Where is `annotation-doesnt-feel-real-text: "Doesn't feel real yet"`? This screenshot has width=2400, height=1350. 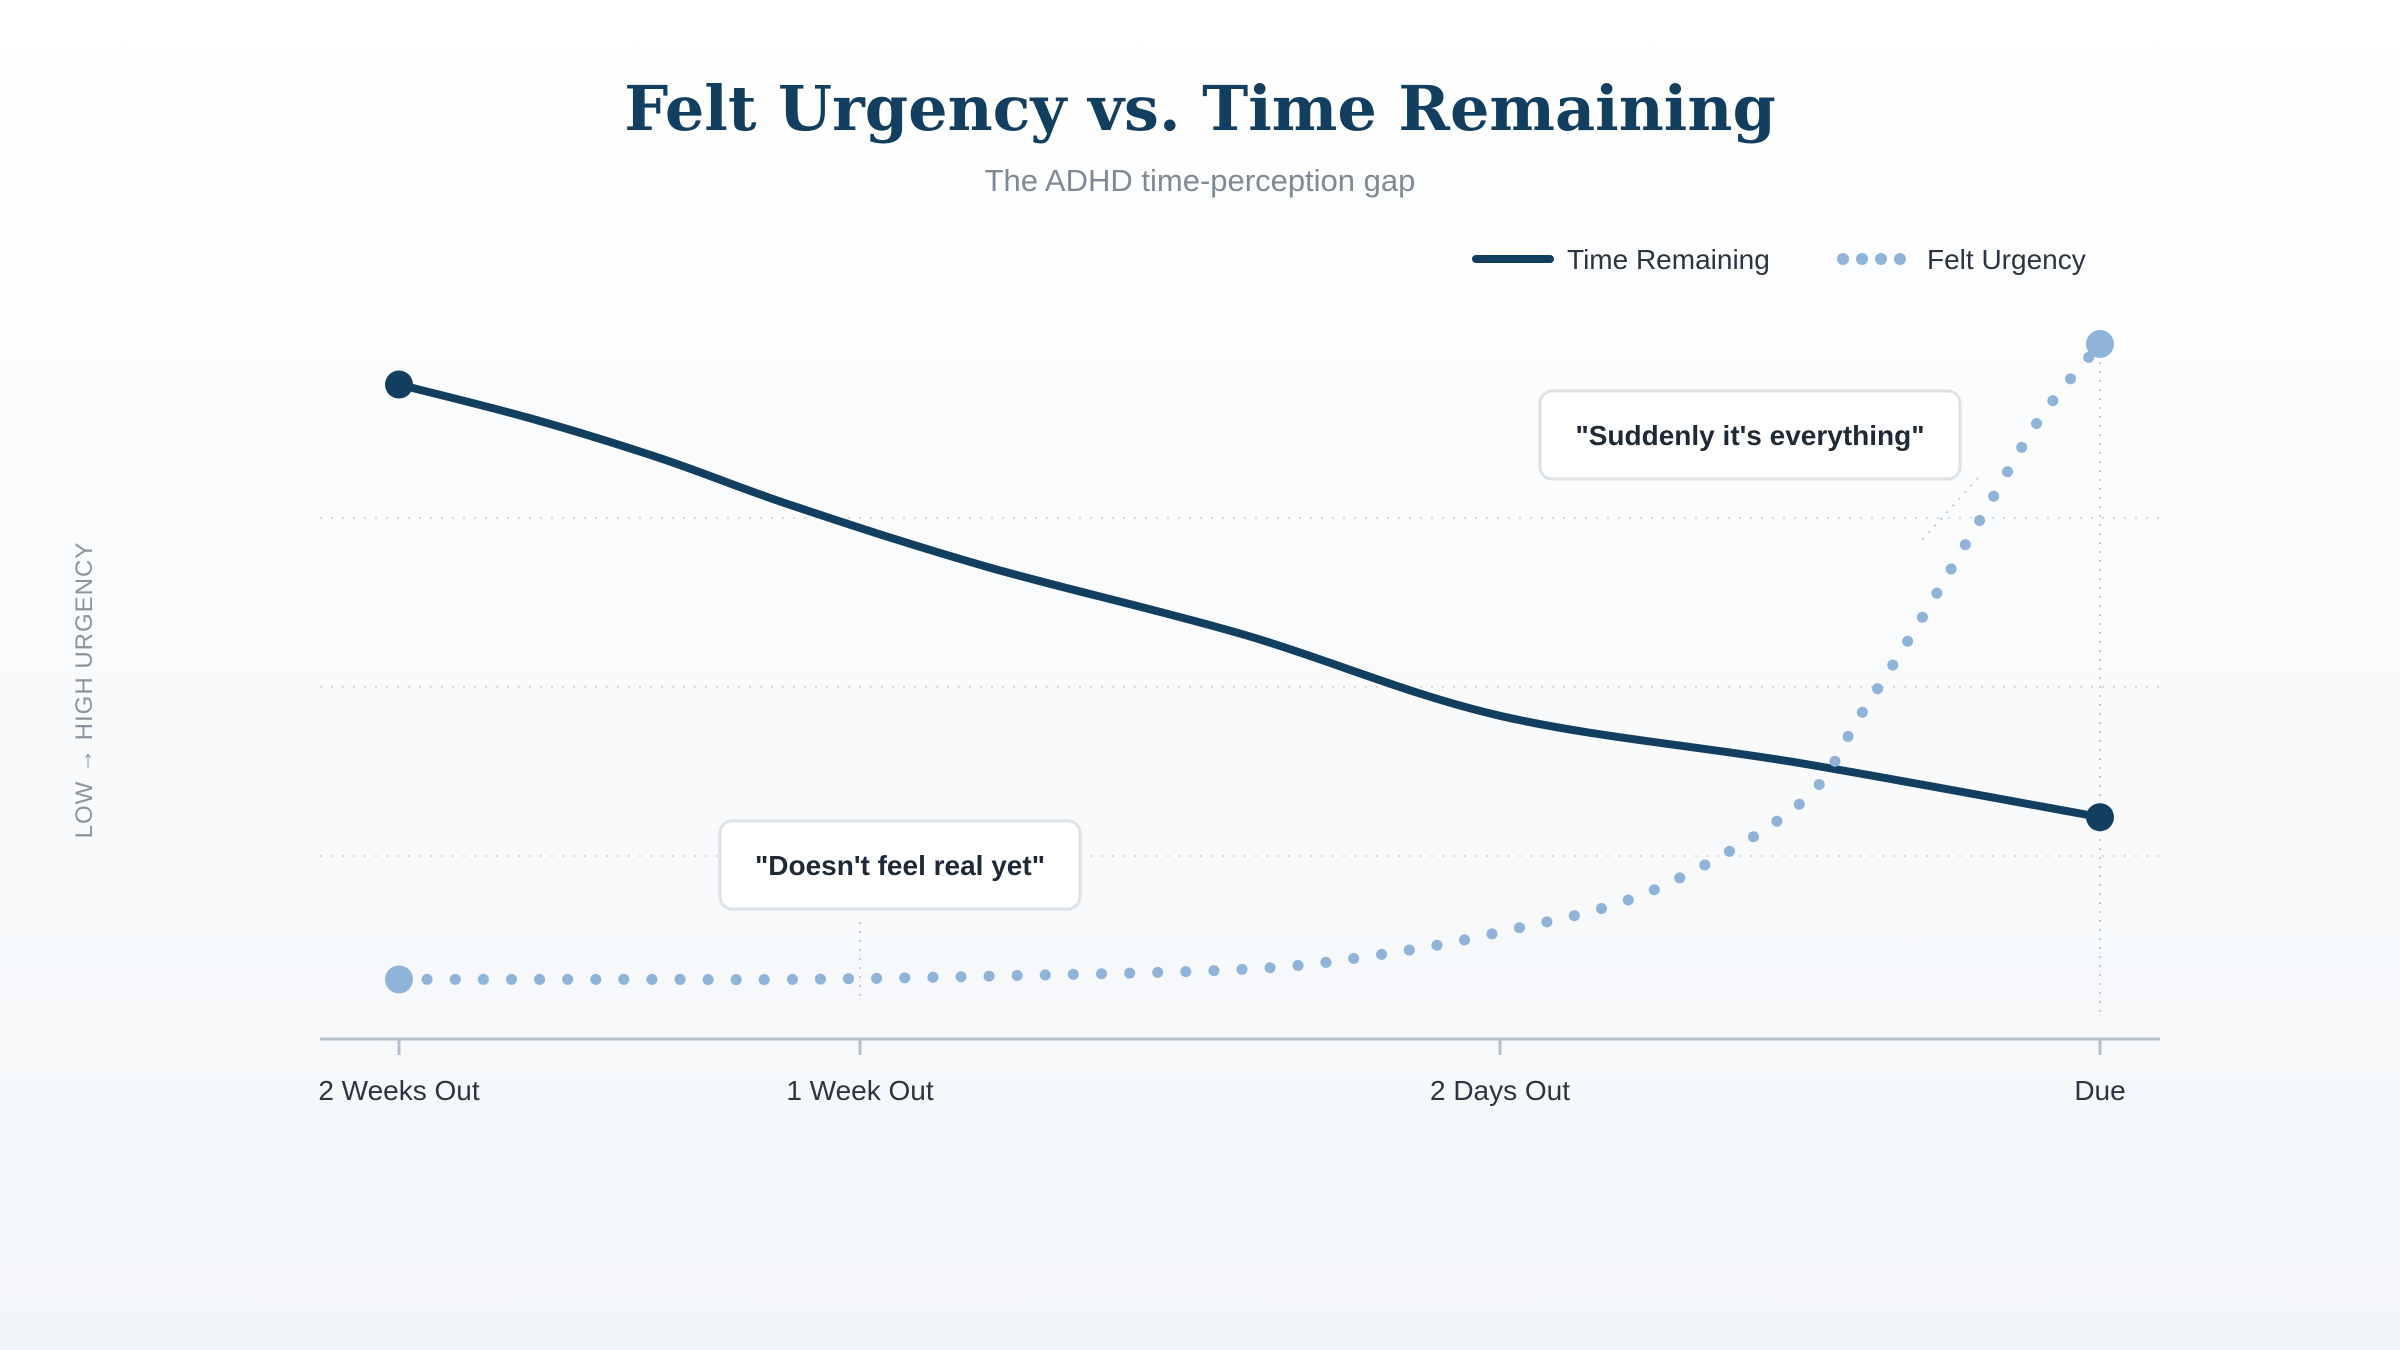
annotation-doesnt-feel-real-text: "Doesn't feel real yet" is located at coordinates (900, 865).